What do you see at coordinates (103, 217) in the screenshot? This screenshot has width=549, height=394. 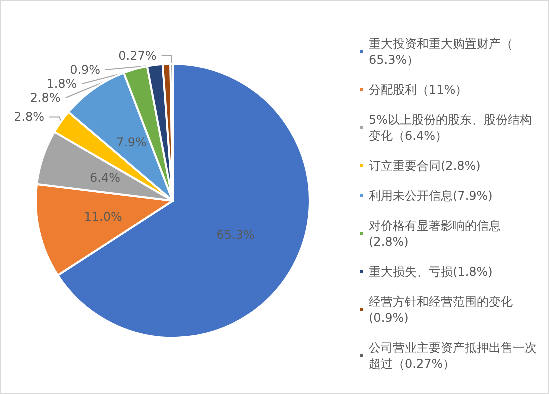 I see `data-label: 11.0%` at bounding box center [103, 217].